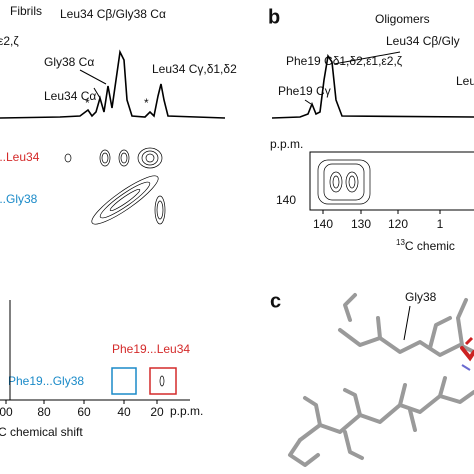 Image resolution: width=474 pixels, height=474 pixels. I want to click on panel-letter: b, so click(274, 17).